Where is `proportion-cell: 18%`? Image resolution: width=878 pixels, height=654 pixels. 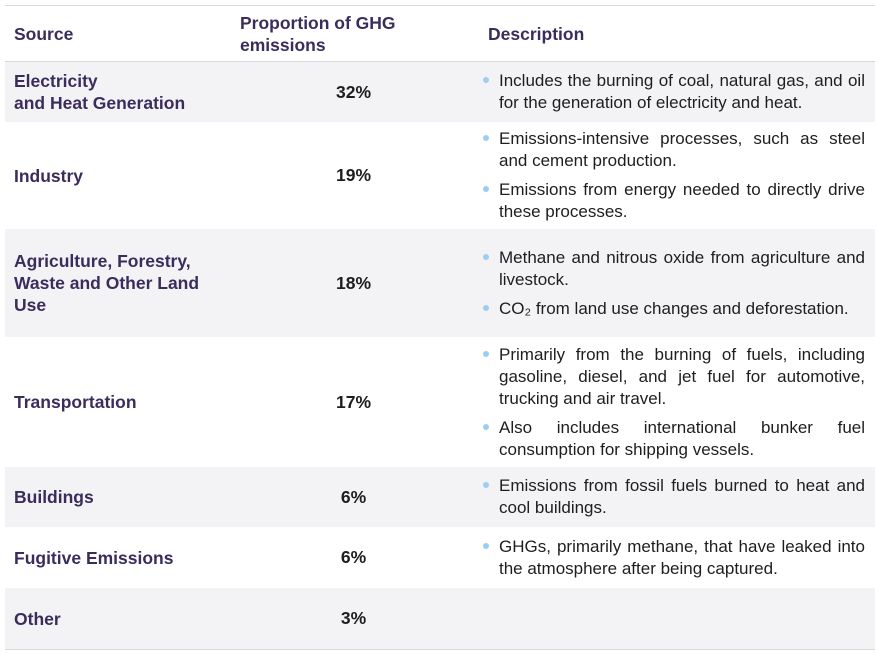
proportion-cell: 18% is located at coordinates (353, 282).